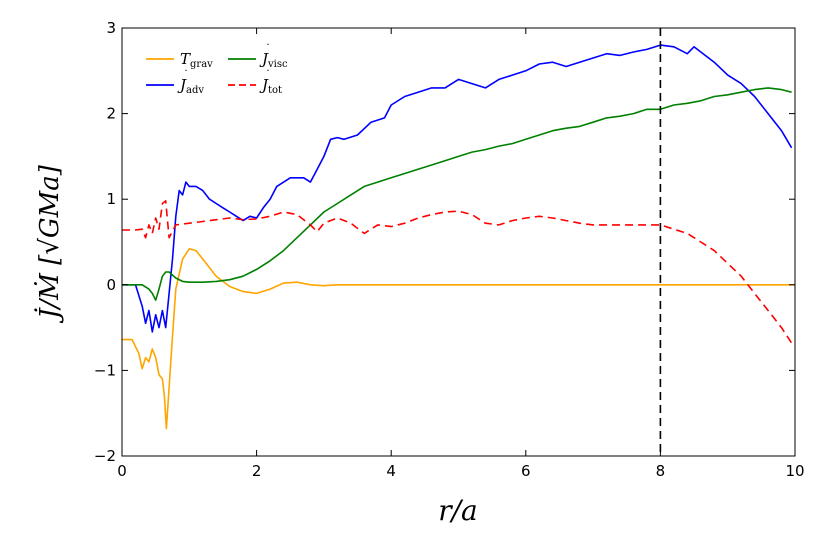 The height and width of the screenshot is (554, 830). I want to click on y-axis-label: J̇/Ṁ [√GMa], so click(49, 244).